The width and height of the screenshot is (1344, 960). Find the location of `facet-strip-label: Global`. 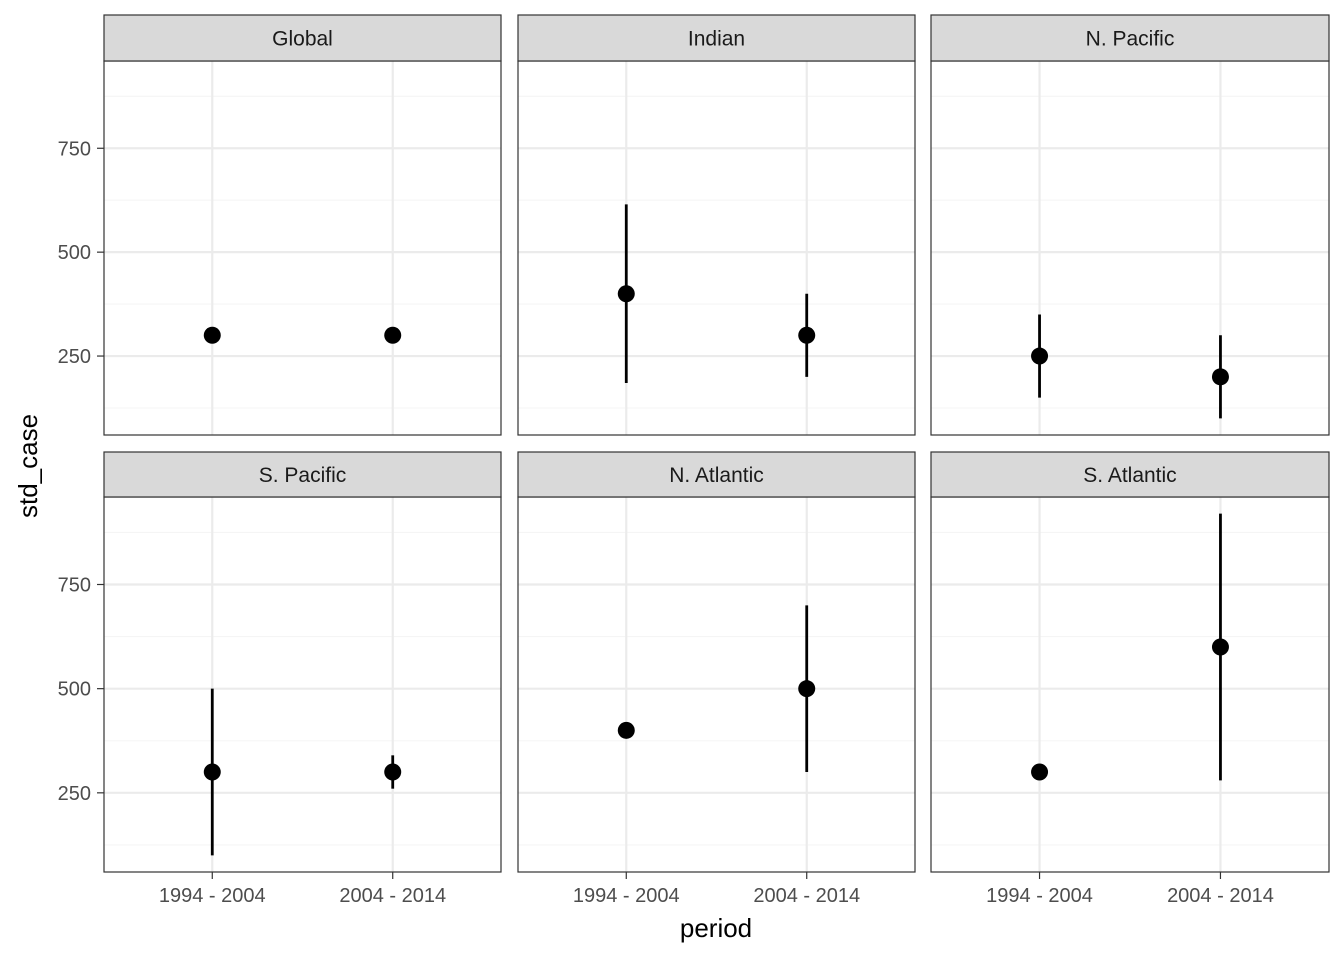

facet-strip-label: Global is located at coordinates (302, 39).